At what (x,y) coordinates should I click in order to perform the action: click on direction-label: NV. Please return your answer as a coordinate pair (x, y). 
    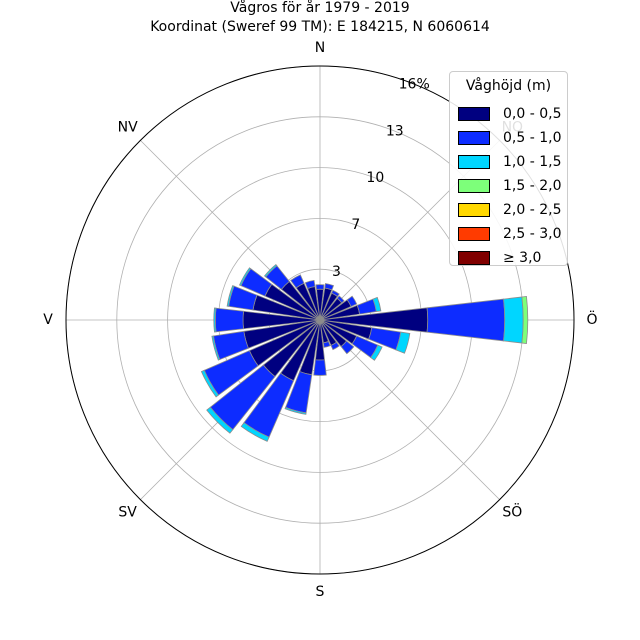
    Looking at the image, I should click on (128, 128).